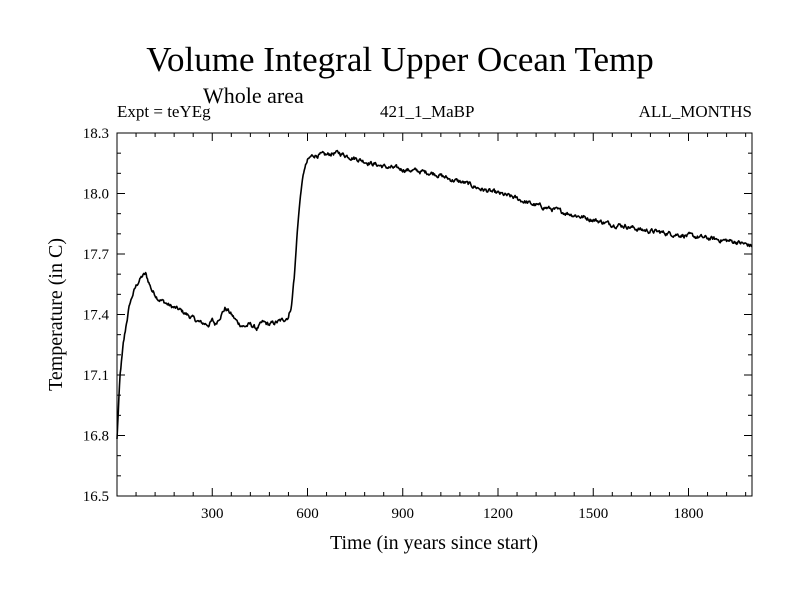  I want to click on x-tick-label: 1500, so click(593, 514).